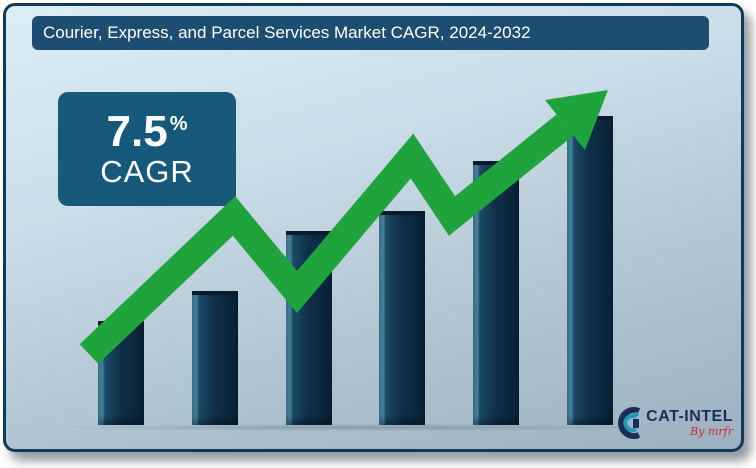 The height and width of the screenshot is (468, 756). What do you see at coordinates (629, 423) in the screenshot?
I see `ci-logo-icon` at bounding box center [629, 423].